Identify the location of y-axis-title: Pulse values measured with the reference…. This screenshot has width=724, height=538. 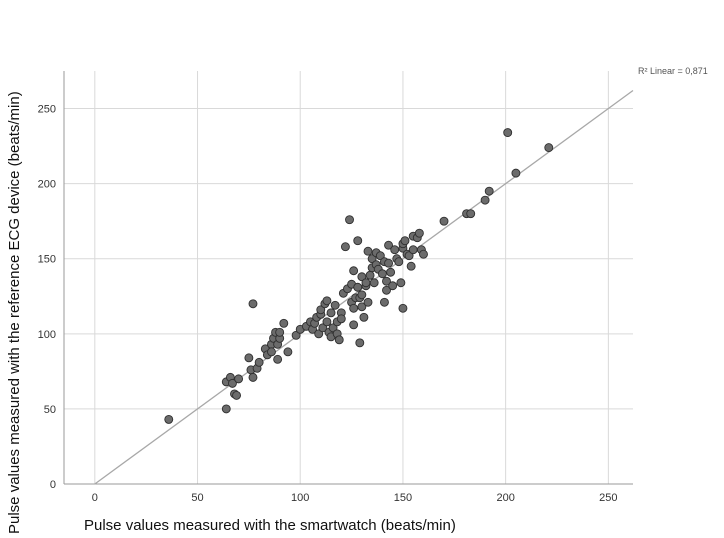
(14, 312).